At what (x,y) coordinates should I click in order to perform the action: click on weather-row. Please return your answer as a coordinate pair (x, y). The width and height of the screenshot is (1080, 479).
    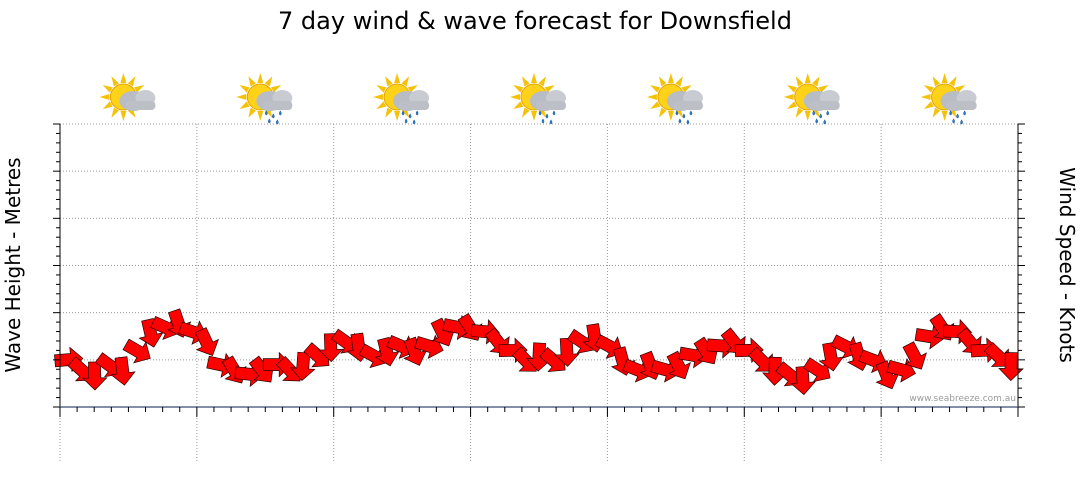
    Looking at the image, I should click on (538, 99).